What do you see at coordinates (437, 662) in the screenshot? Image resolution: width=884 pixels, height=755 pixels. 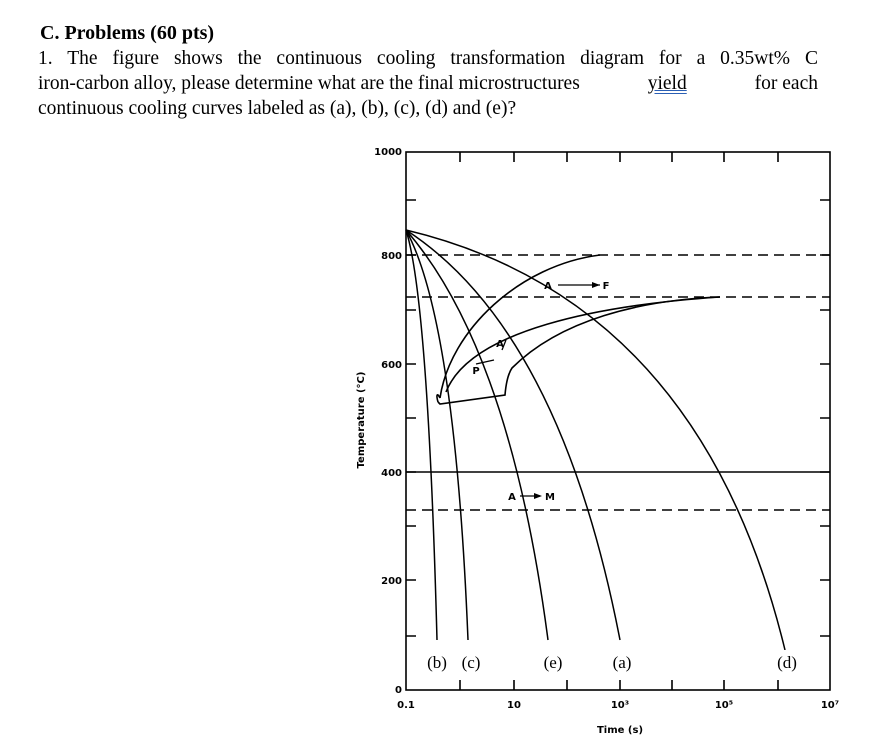 I see `curve-label: (b)` at bounding box center [437, 662].